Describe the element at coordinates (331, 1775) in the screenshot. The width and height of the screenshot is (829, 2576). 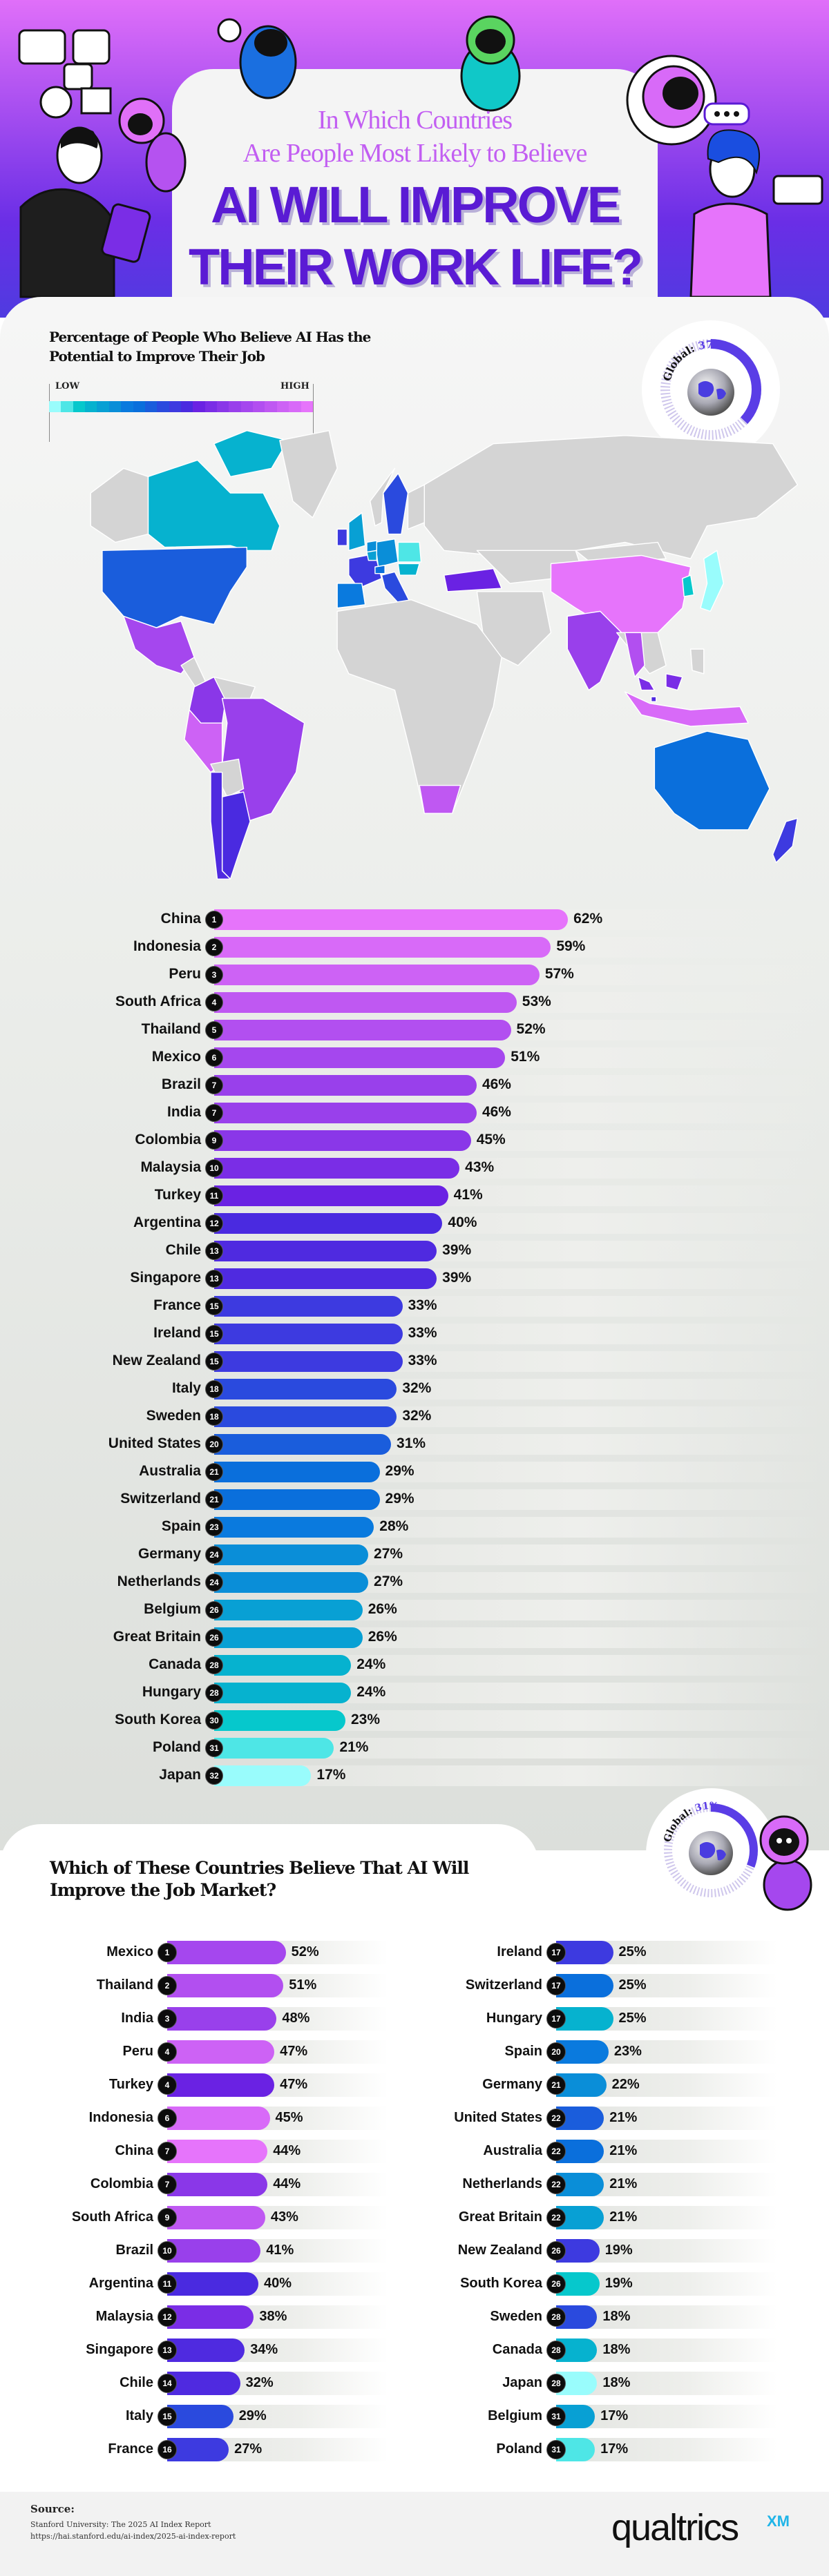
I see `value-label: 17%` at that location.